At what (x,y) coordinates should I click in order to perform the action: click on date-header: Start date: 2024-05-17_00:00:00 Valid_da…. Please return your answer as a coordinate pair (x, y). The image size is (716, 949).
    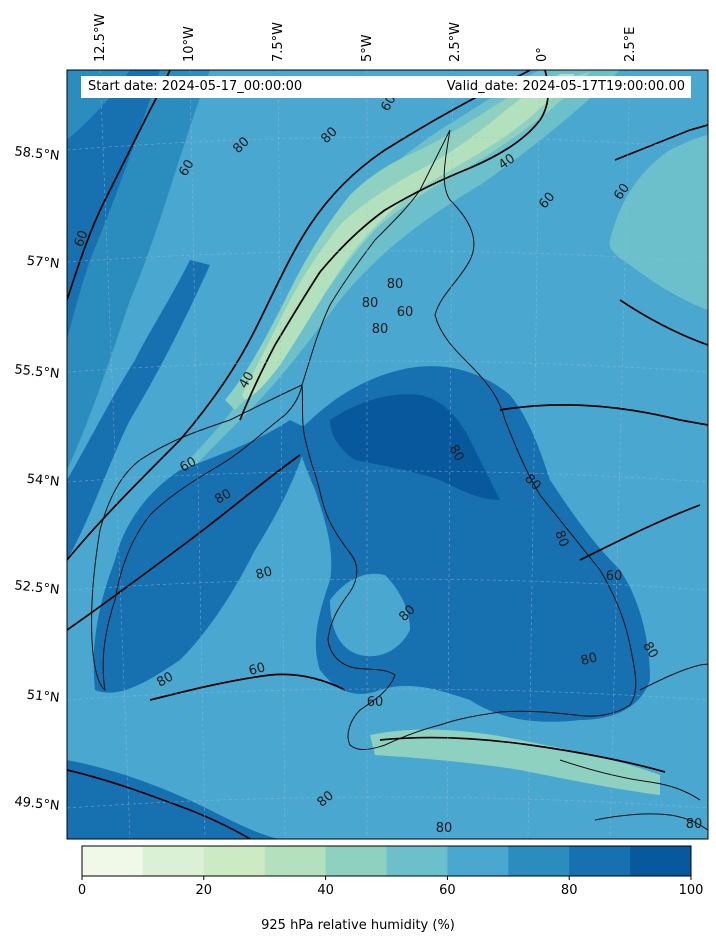
    Looking at the image, I should click on (386, 87).